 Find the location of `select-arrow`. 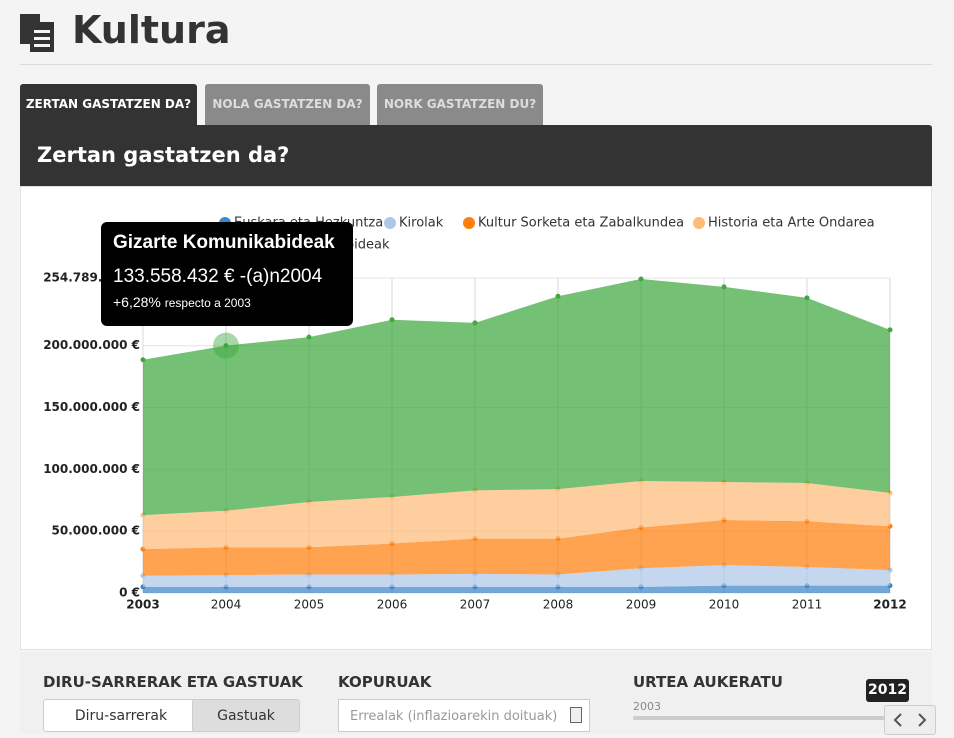

select-arrow is located at coordinates (576, 715).